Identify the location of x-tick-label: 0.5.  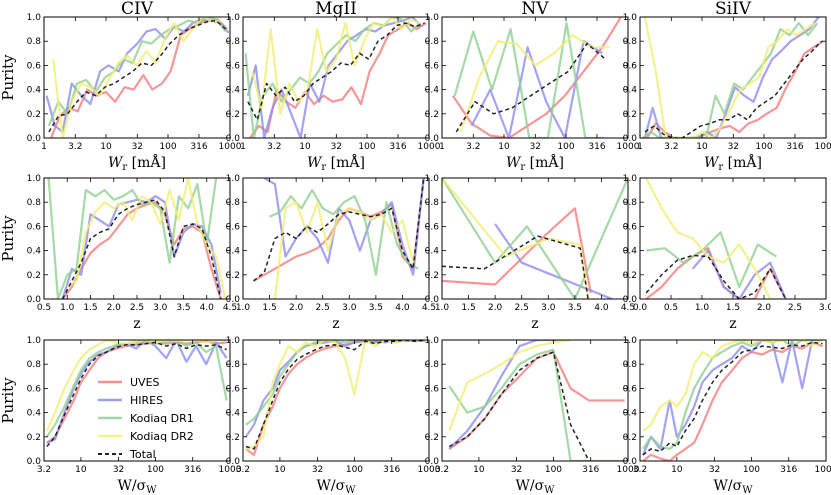
(44, 308).